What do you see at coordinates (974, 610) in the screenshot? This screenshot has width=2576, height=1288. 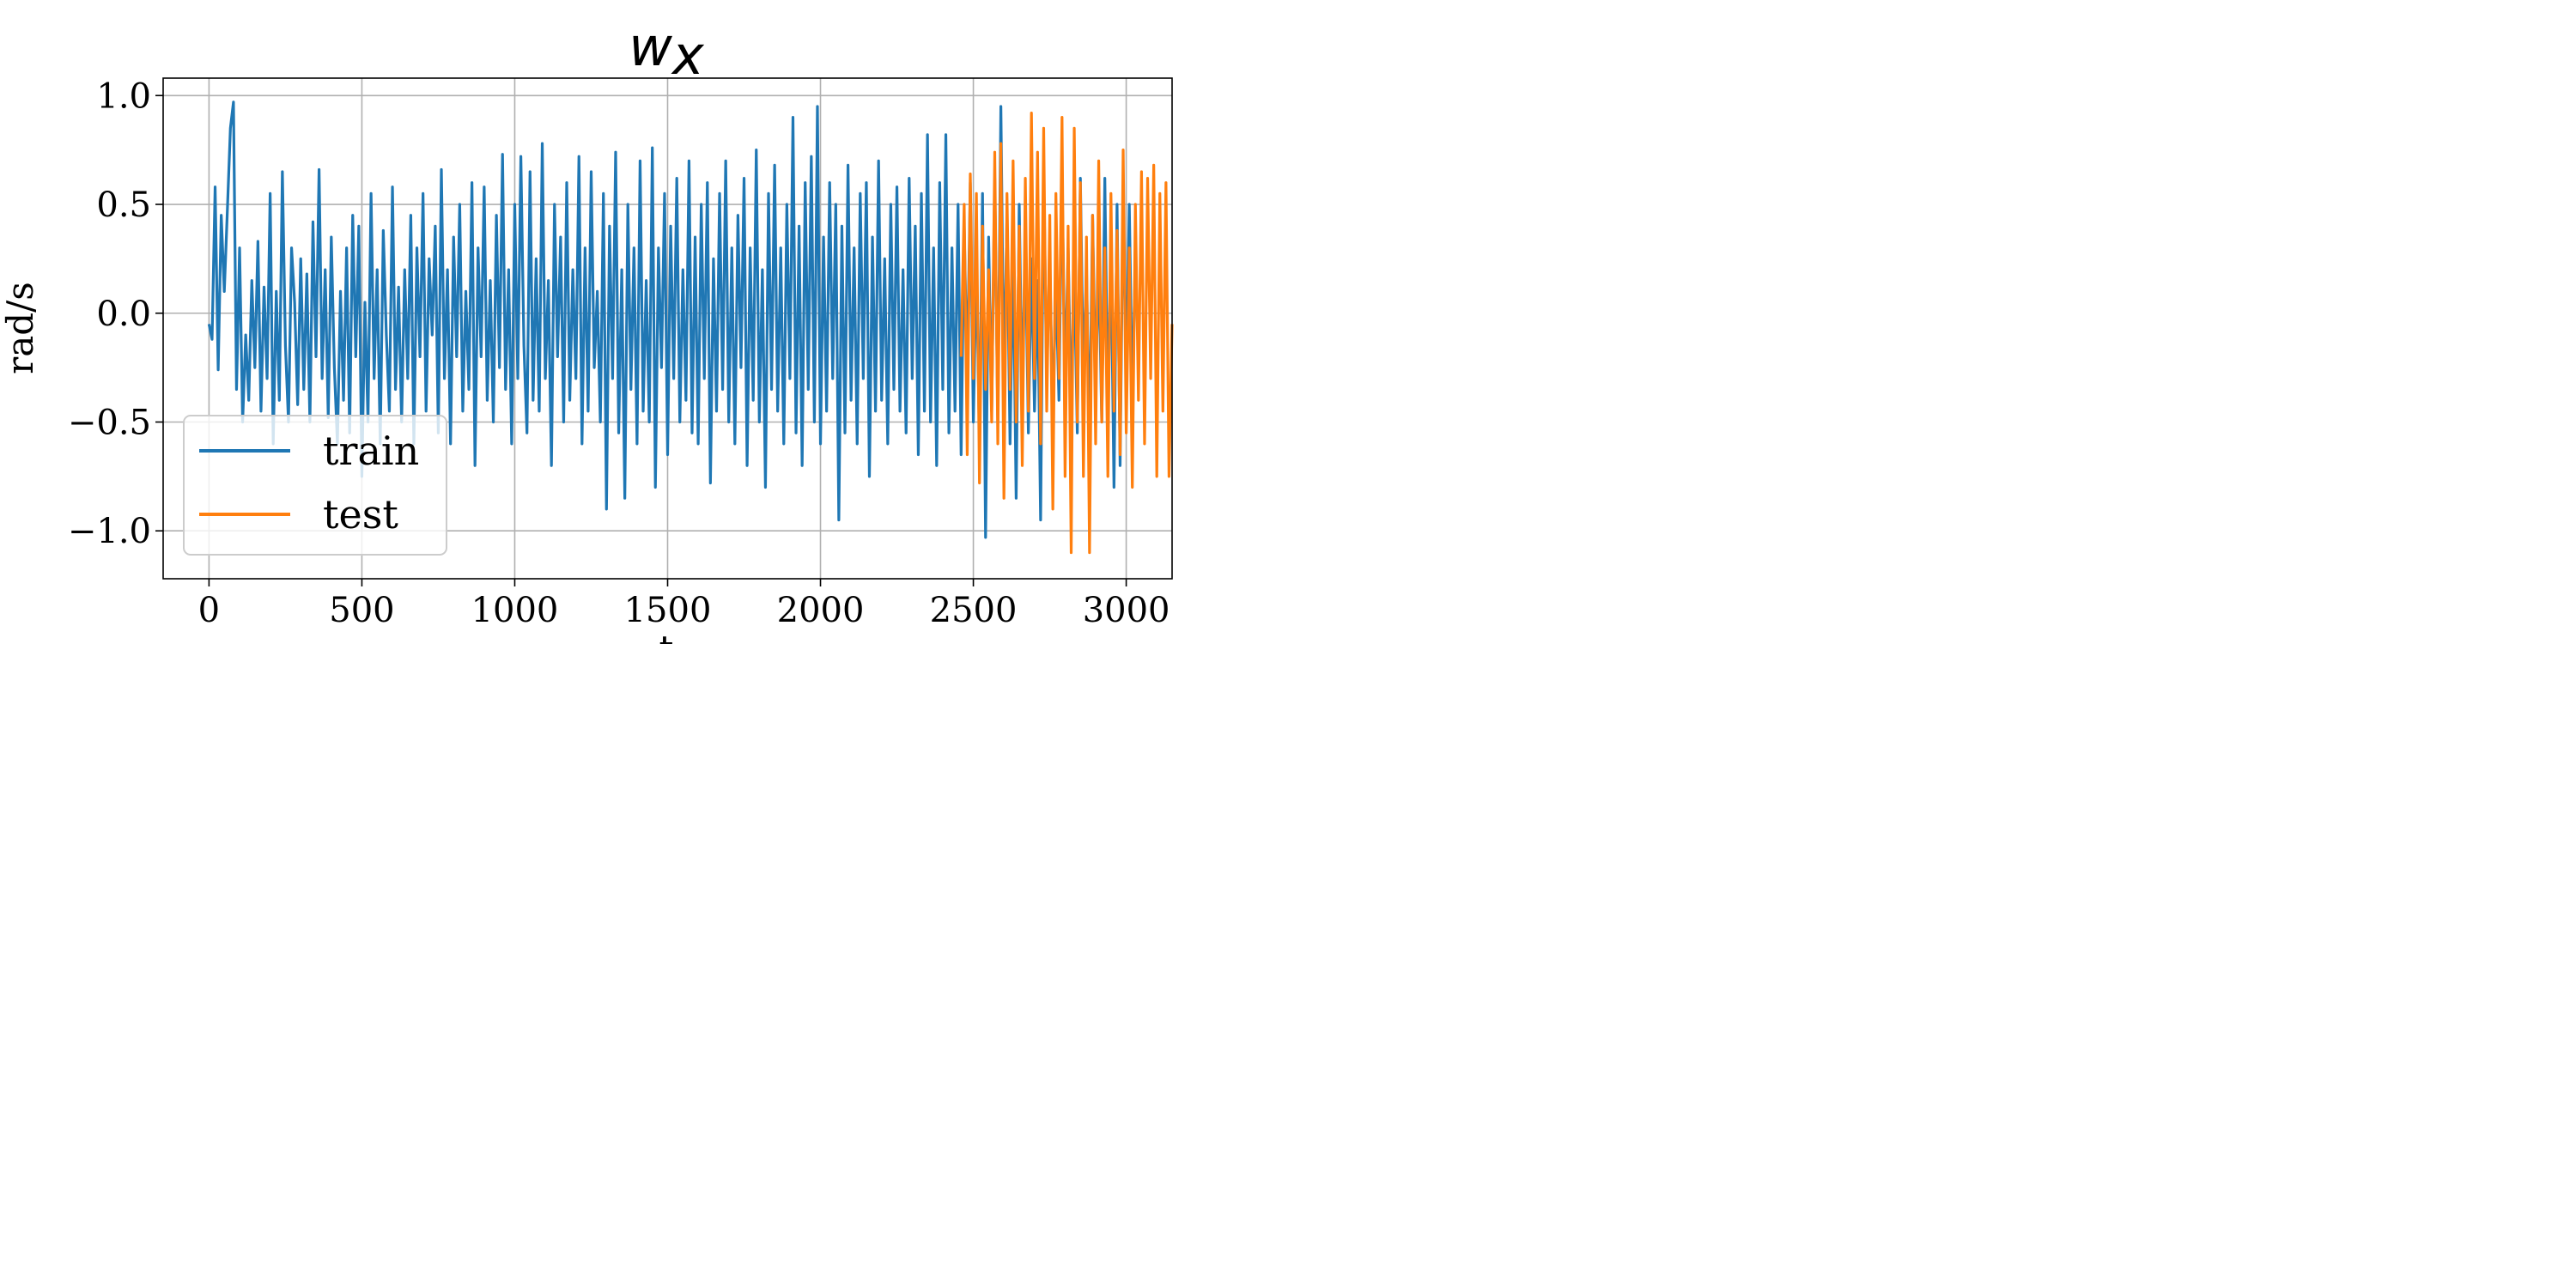 I see `x-tick-label: 2500` at bounding box center [974, 610].